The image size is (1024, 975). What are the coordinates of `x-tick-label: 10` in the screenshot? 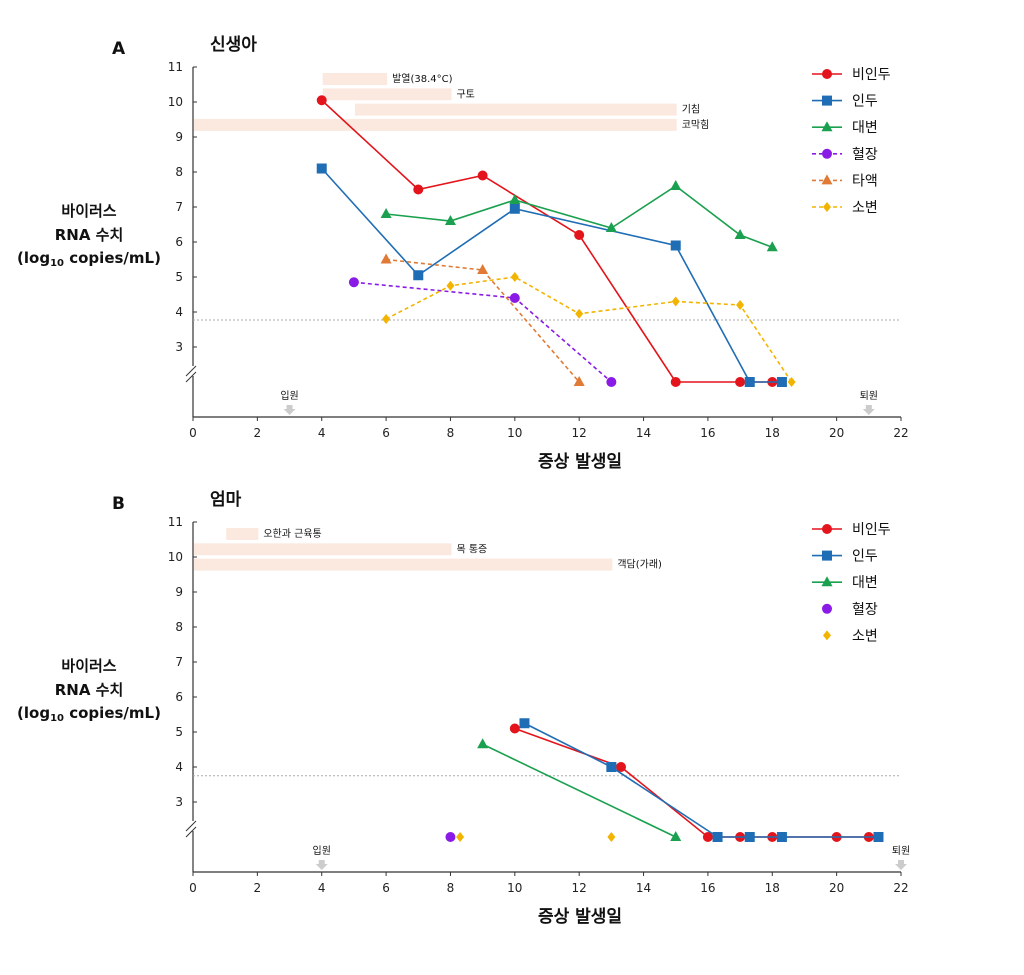 It's located at (514, 888).